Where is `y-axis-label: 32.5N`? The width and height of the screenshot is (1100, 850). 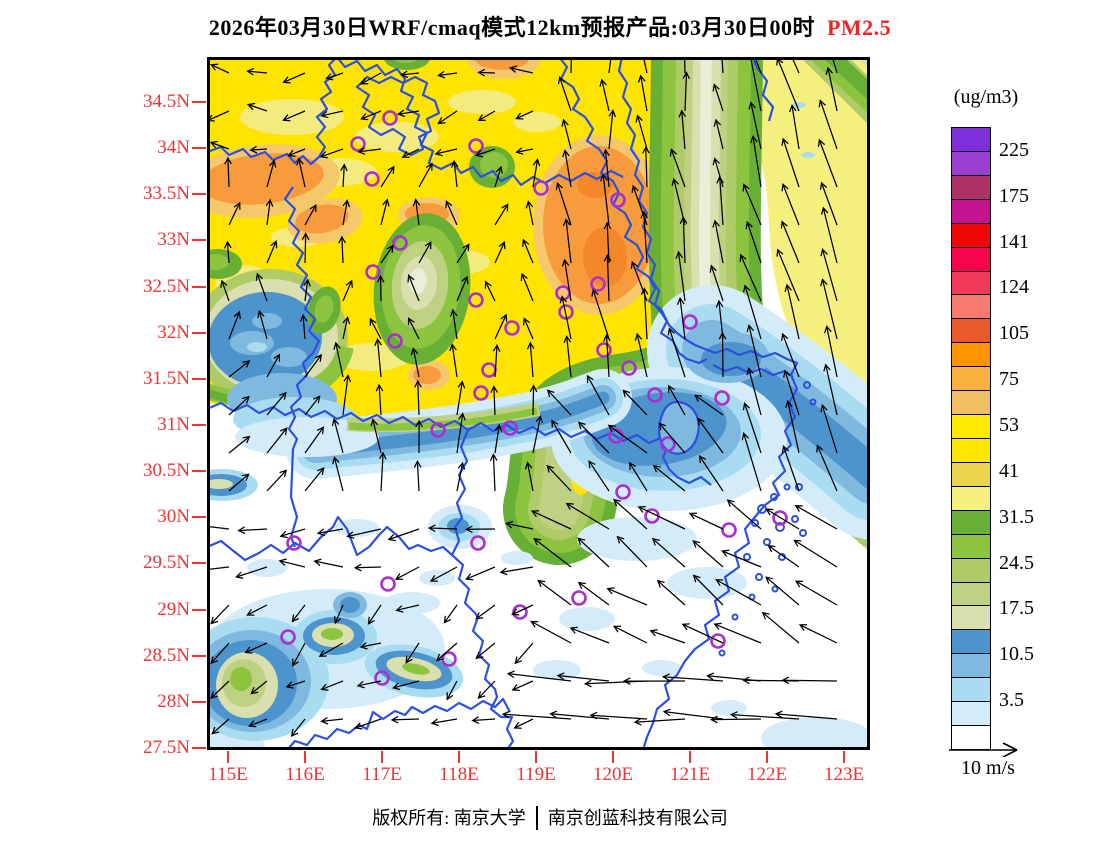 y-axis-label: 32.5N is located at coordinates (166, 286).